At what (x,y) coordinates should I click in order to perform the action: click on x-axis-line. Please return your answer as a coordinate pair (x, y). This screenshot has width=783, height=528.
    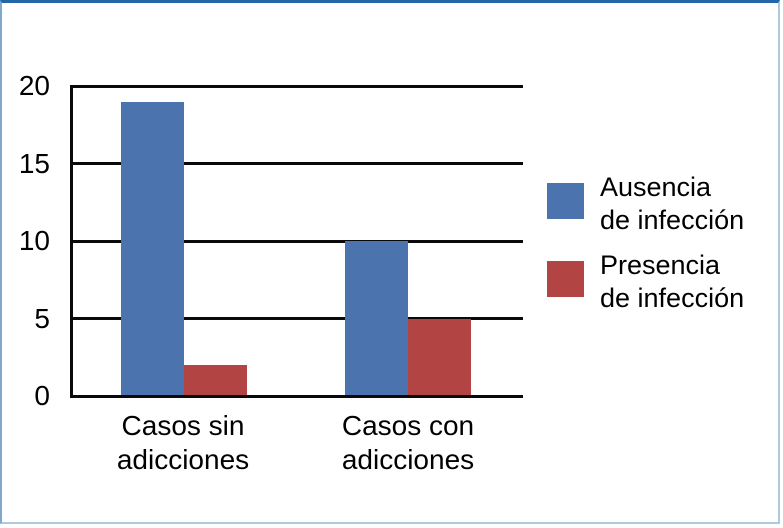
    Looking at the image, I should click on (296, 396).